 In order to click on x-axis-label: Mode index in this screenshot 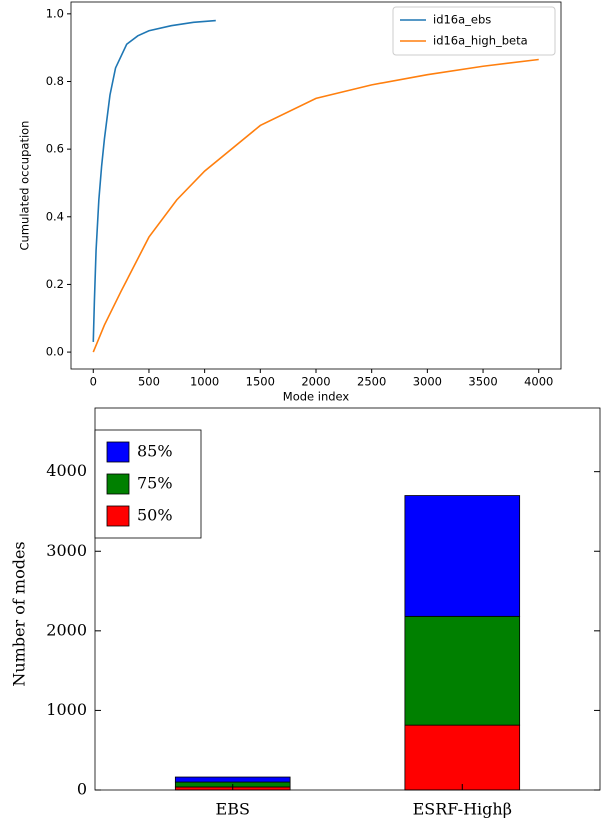, I will do `click(316, 397)`.